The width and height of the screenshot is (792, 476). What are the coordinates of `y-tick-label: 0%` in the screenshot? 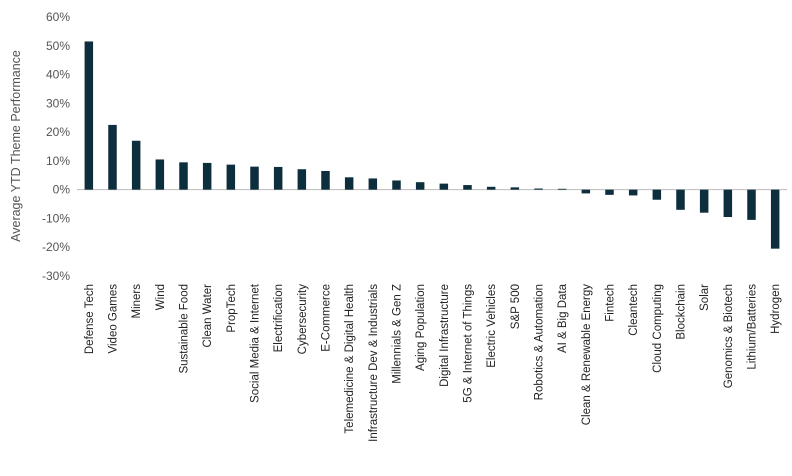 It's located at (62, 190).